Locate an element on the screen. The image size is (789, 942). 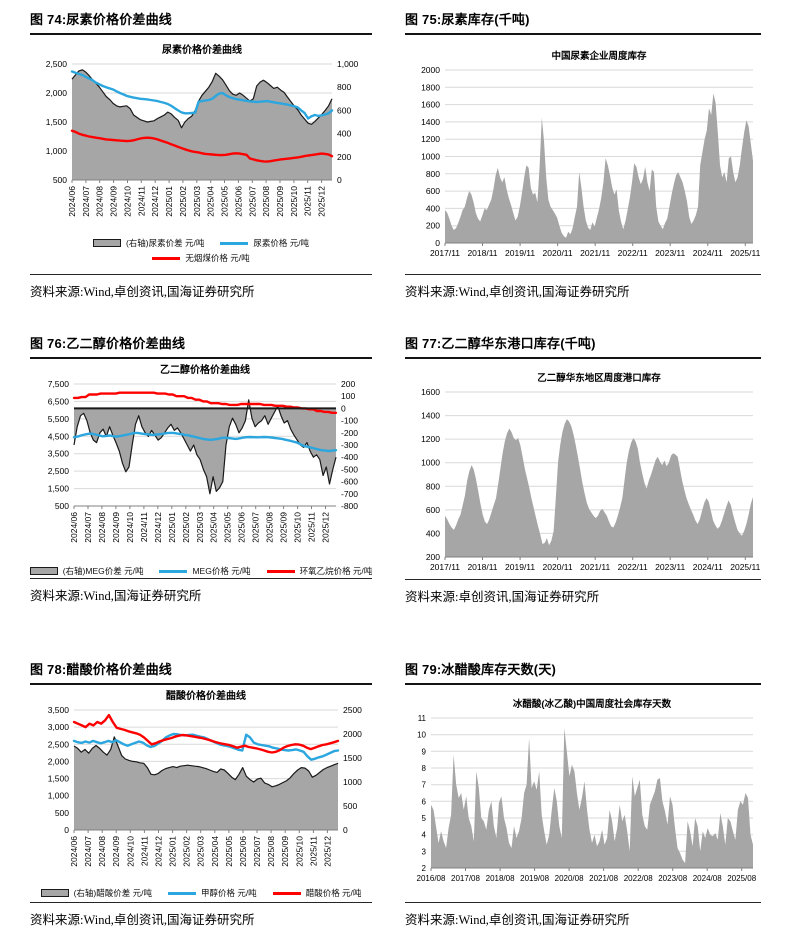
urea-chart-legend: (右轴)尿素价差 元/吨 尿素价格 元/吨无烟煤价格 元/吨 is located at coordinates (201, 250).